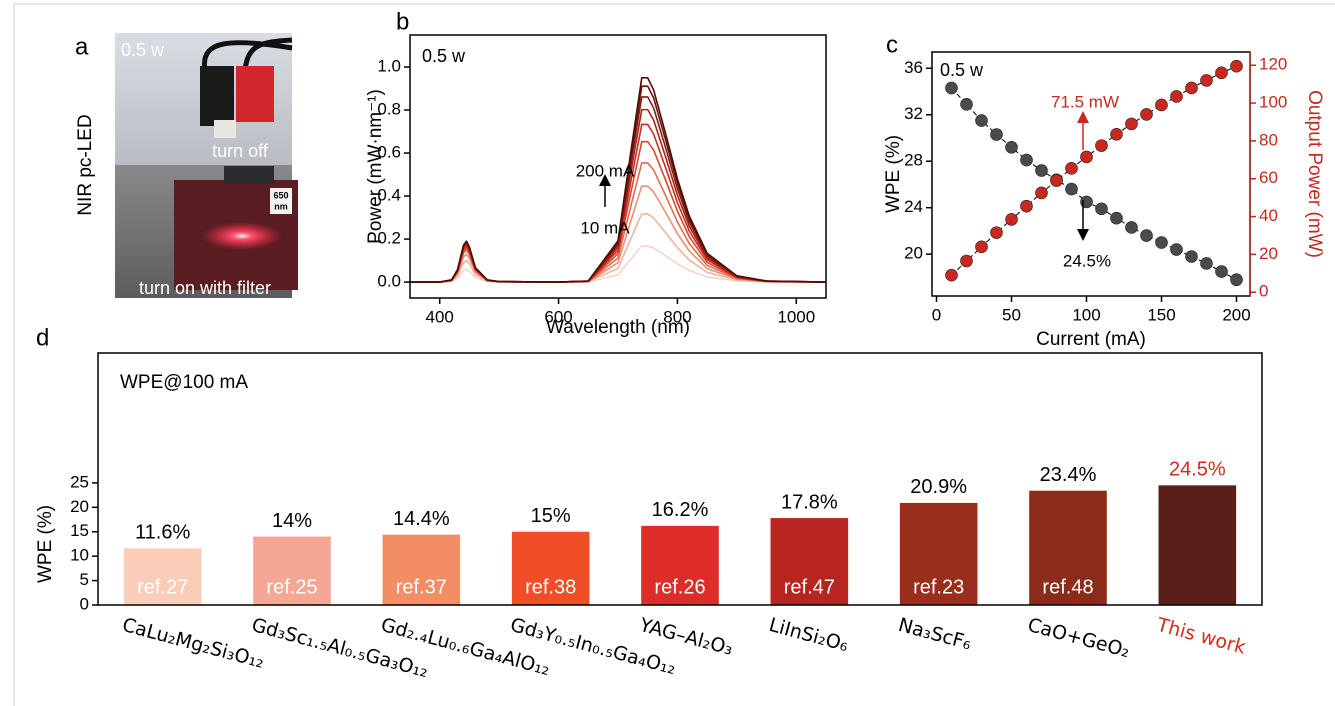 This screenshot has width=1335, height=706. What do you see at coordinates (292, 521) in the screenshot?
I see `value-label: 14%` at bounding box center [292, 521].